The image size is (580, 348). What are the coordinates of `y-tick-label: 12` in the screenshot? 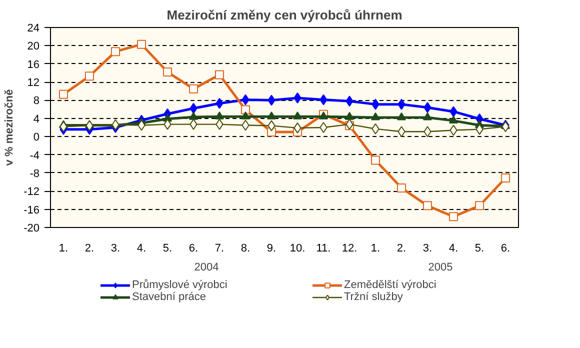 It's located at (33, 83).